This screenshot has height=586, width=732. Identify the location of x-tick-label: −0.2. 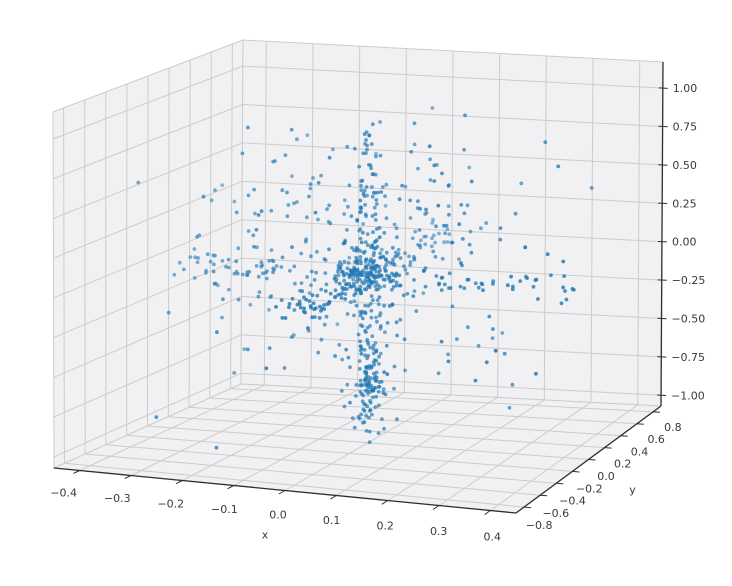
(170, 504).